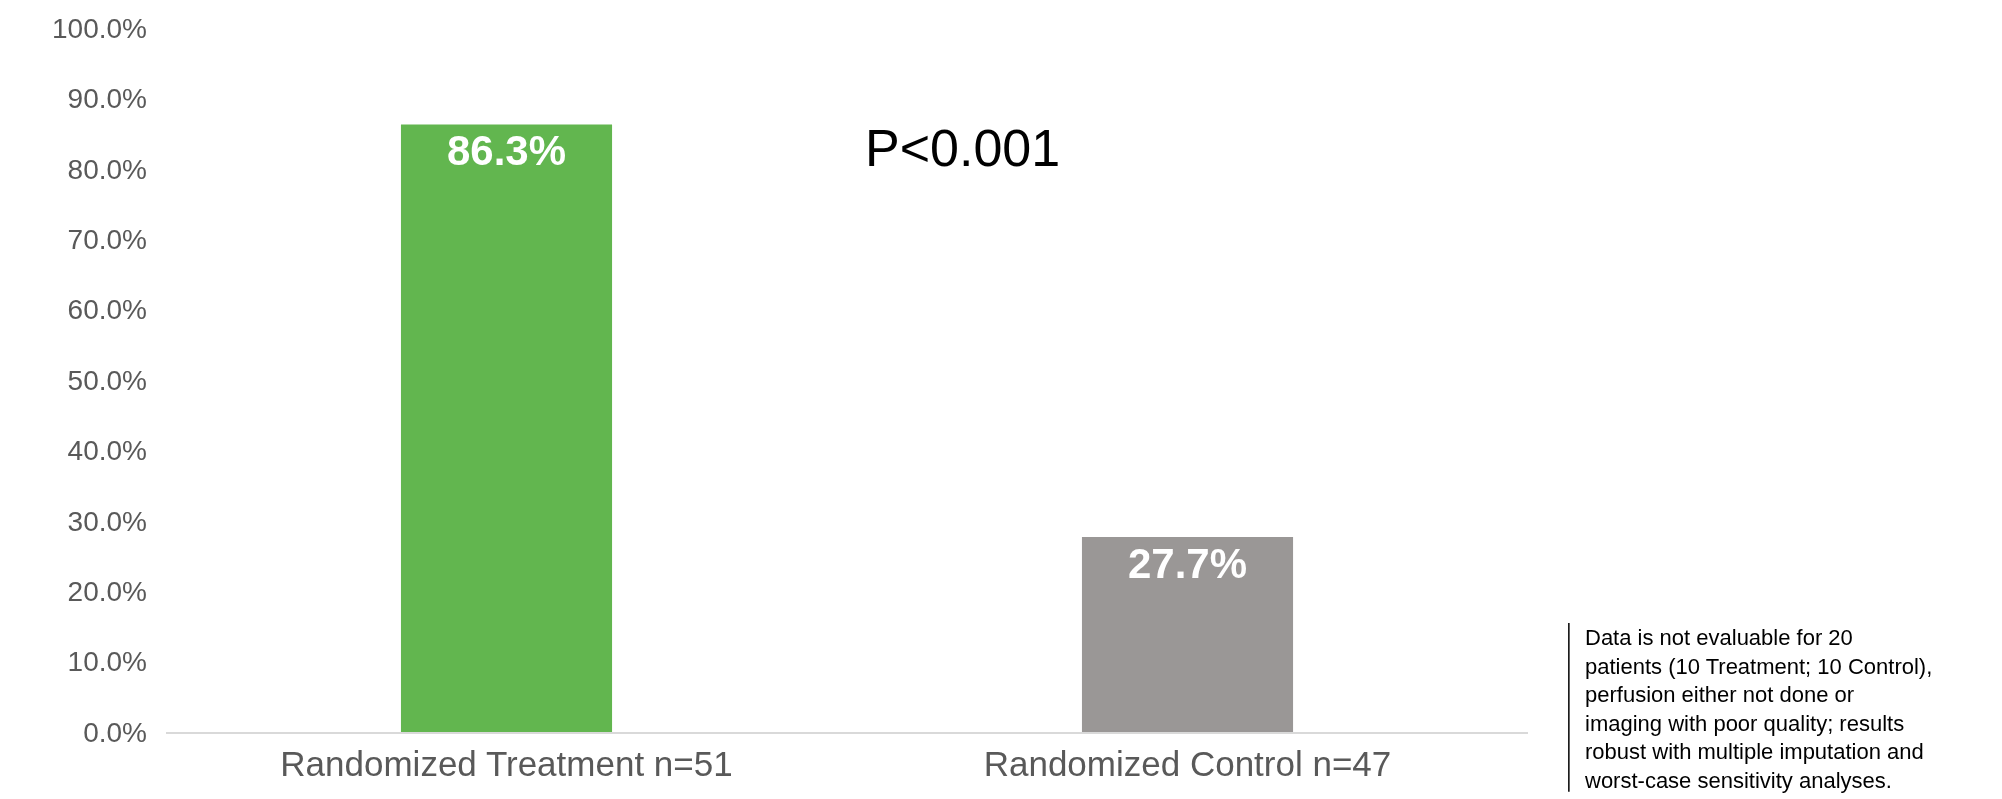  What do you see at coordinates (99, 28) in the screenshot?
I see `y-tick-label: 100.0%` at bounding box center [99, 28].